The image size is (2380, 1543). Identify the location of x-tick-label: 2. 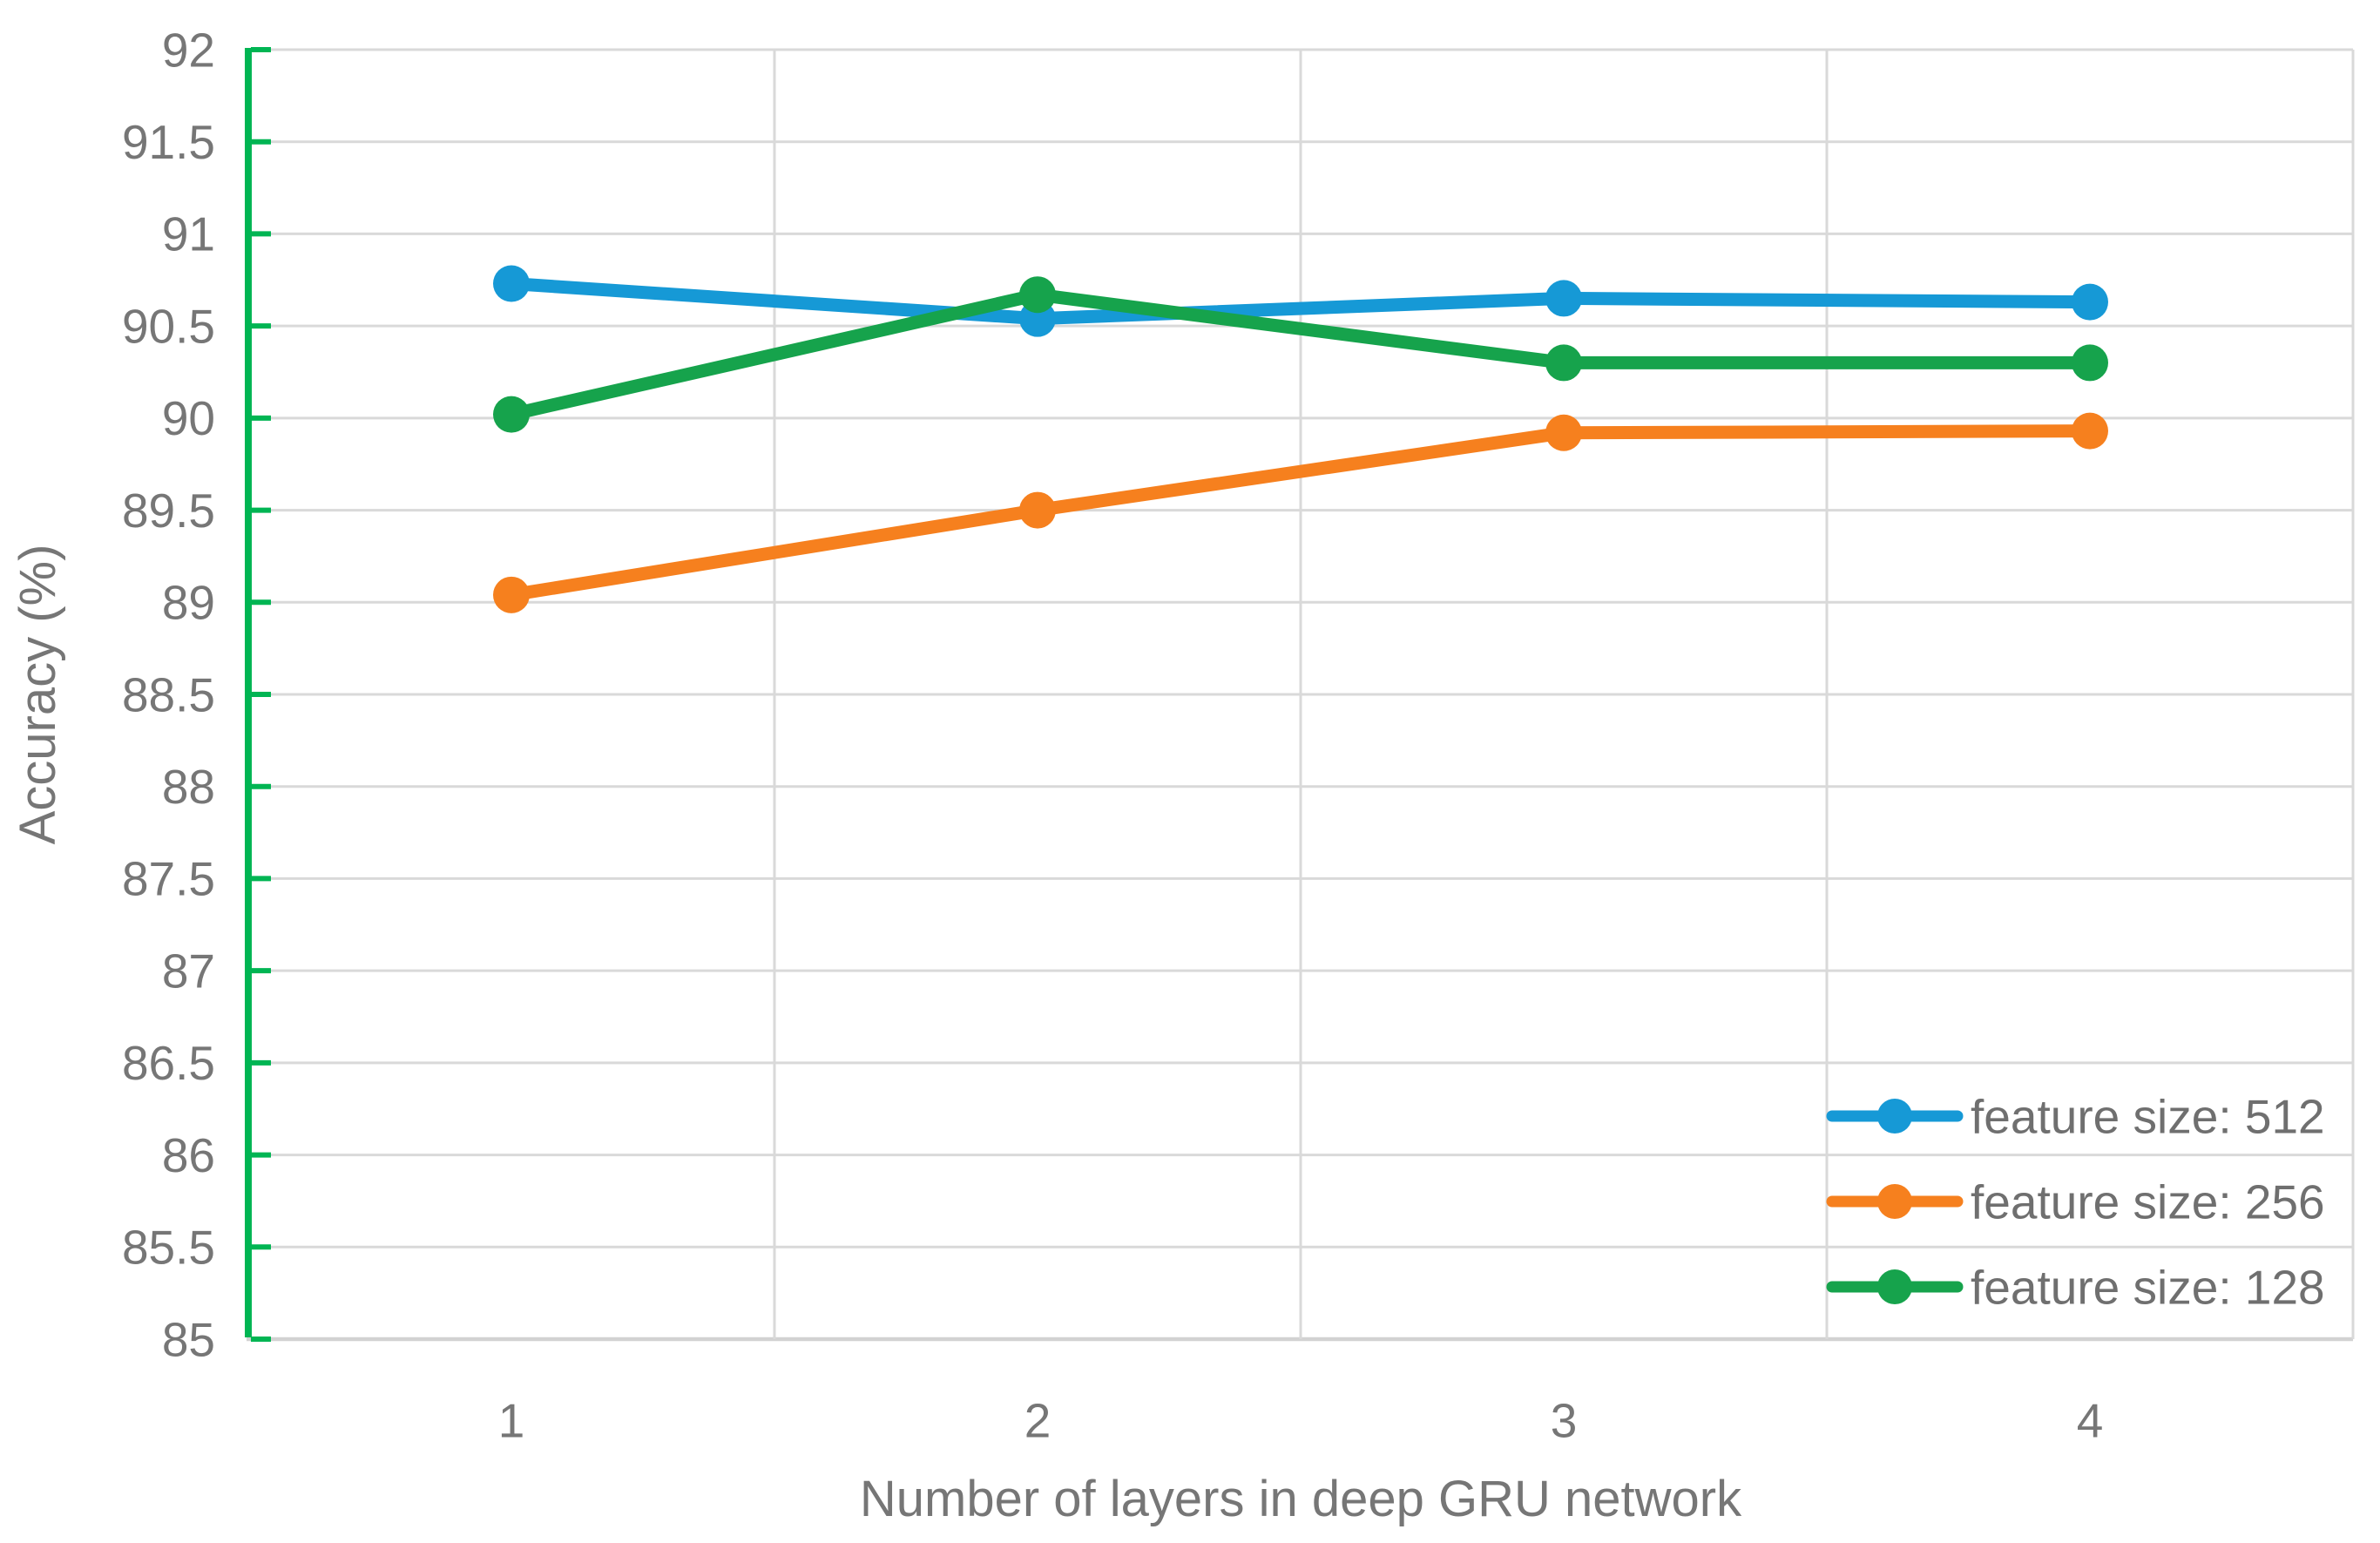
(1037, 1420).